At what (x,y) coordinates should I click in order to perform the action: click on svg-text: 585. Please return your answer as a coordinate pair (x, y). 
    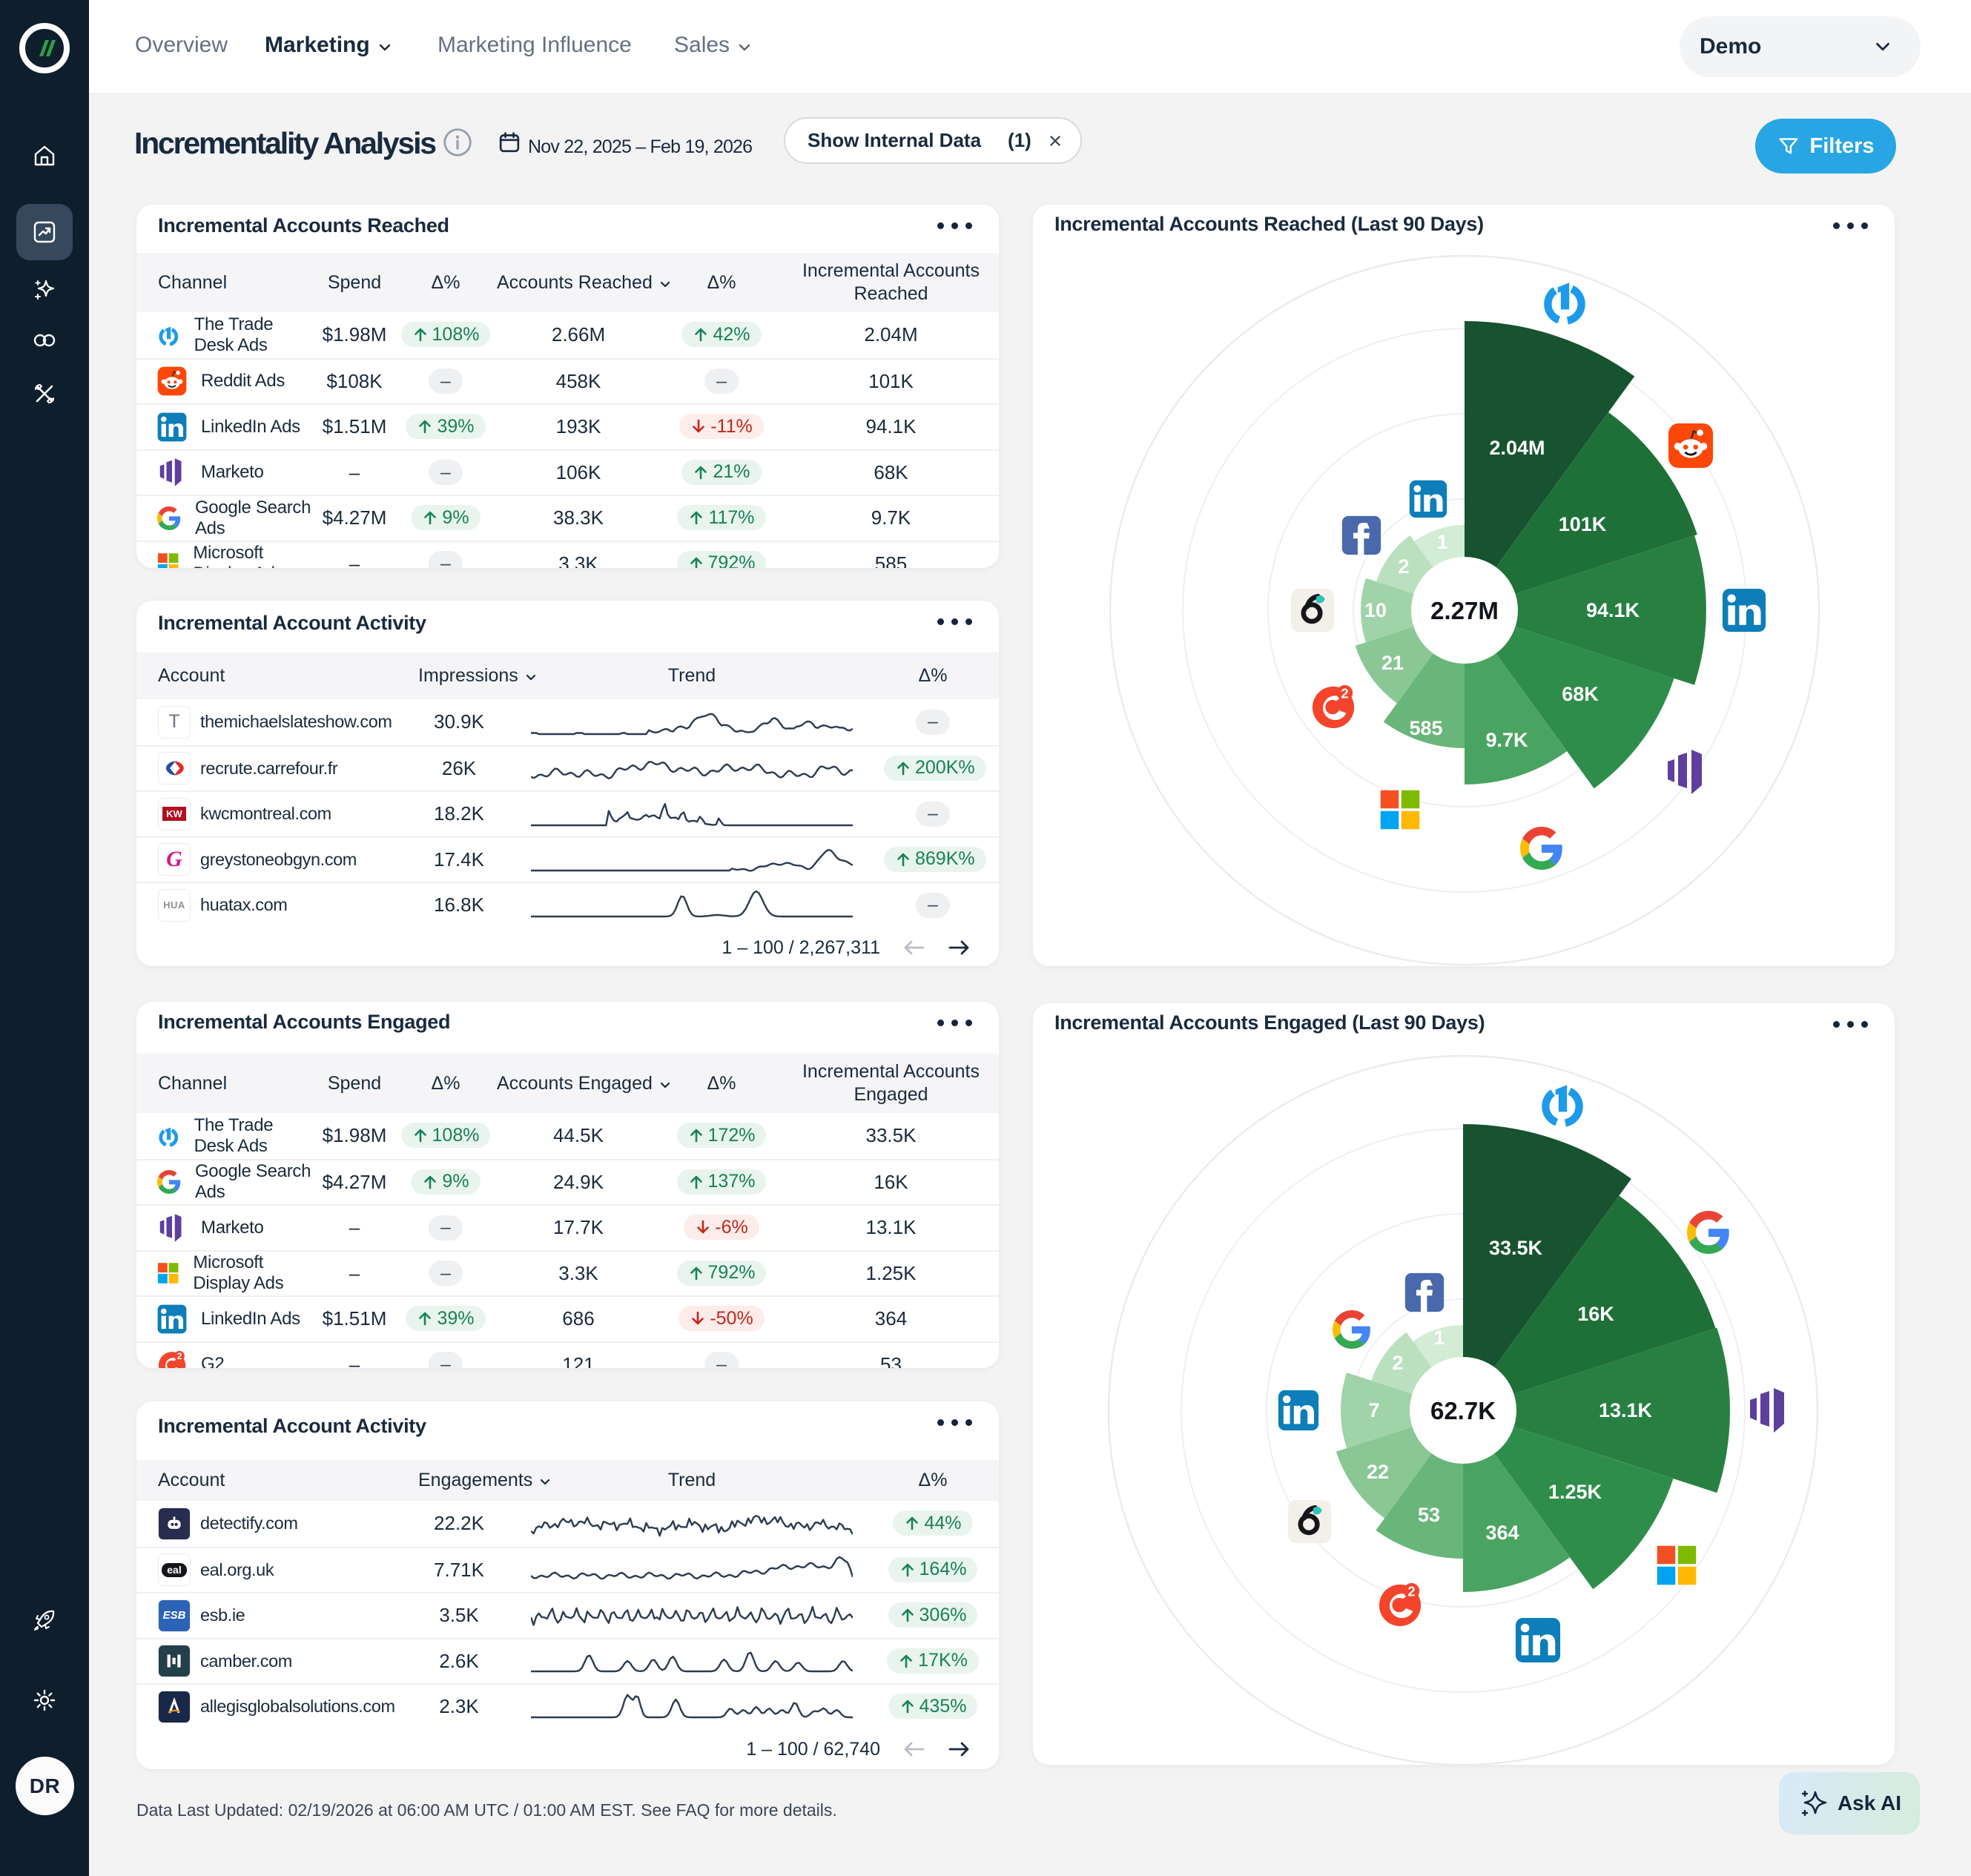
    Looking at the image, I should click on (1425, 728).